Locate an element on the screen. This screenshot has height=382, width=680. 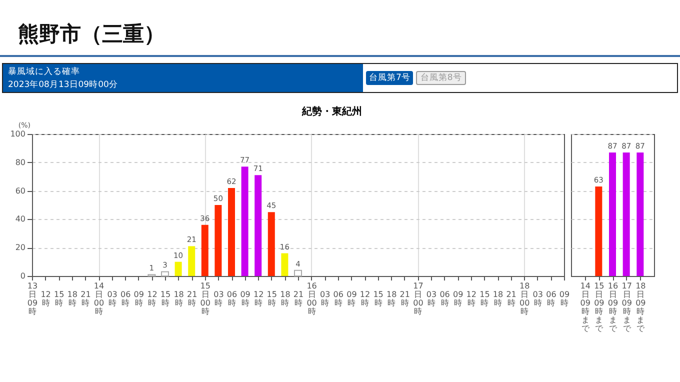
text: 台風第8号 is located at coordinates (441, 78).